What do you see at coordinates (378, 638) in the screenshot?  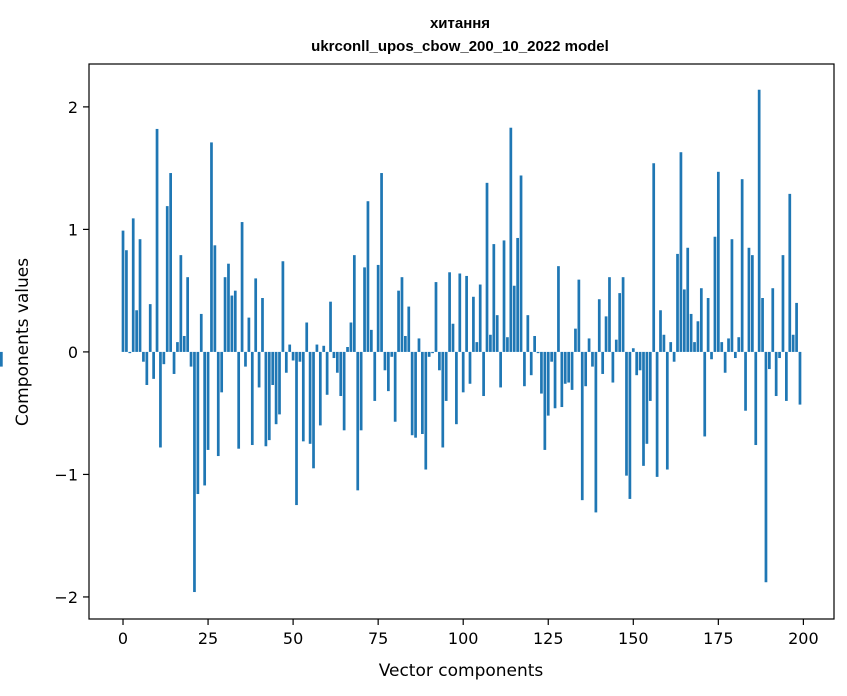 I see `x-tick-label: 75` at bounding box center [378, 638].